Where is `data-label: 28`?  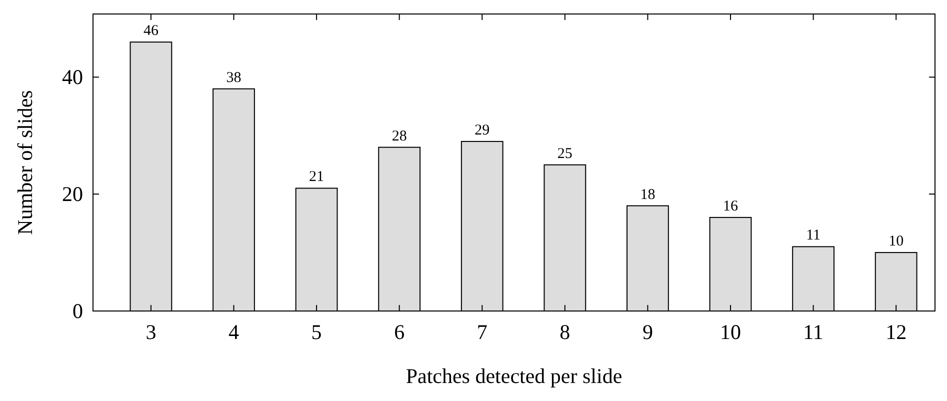
data-label: 28 is located at coordinates (399, 136).